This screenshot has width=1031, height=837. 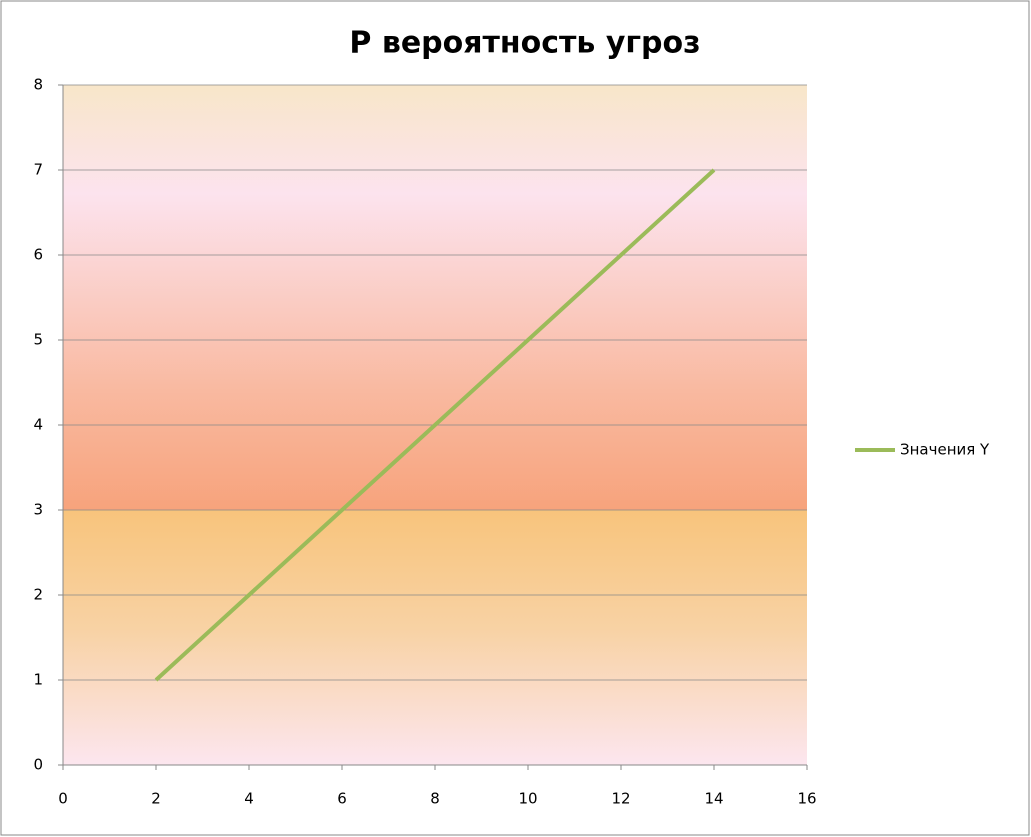 What do you see at coordinates (38, 340) in the screenshot?
I see `y-tick-label: 5` at bounding box center [38, 340].